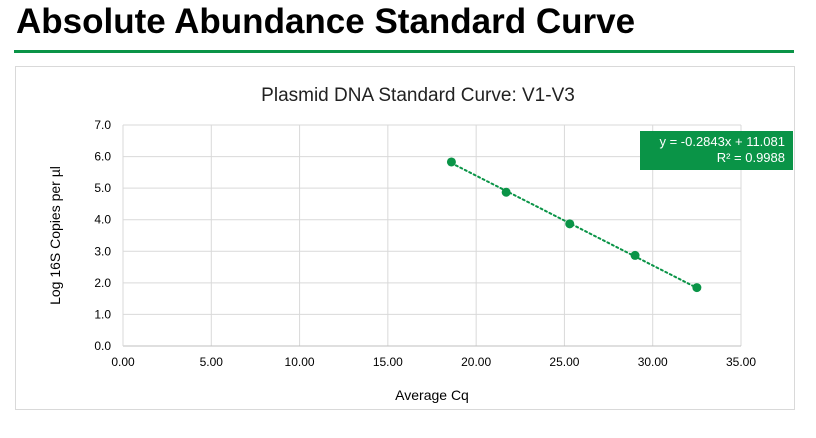  What do you see at coordinates (102, 188) in the screenshot?
I see `y-tick-label: 5.0` at bounding box center [102, 188].